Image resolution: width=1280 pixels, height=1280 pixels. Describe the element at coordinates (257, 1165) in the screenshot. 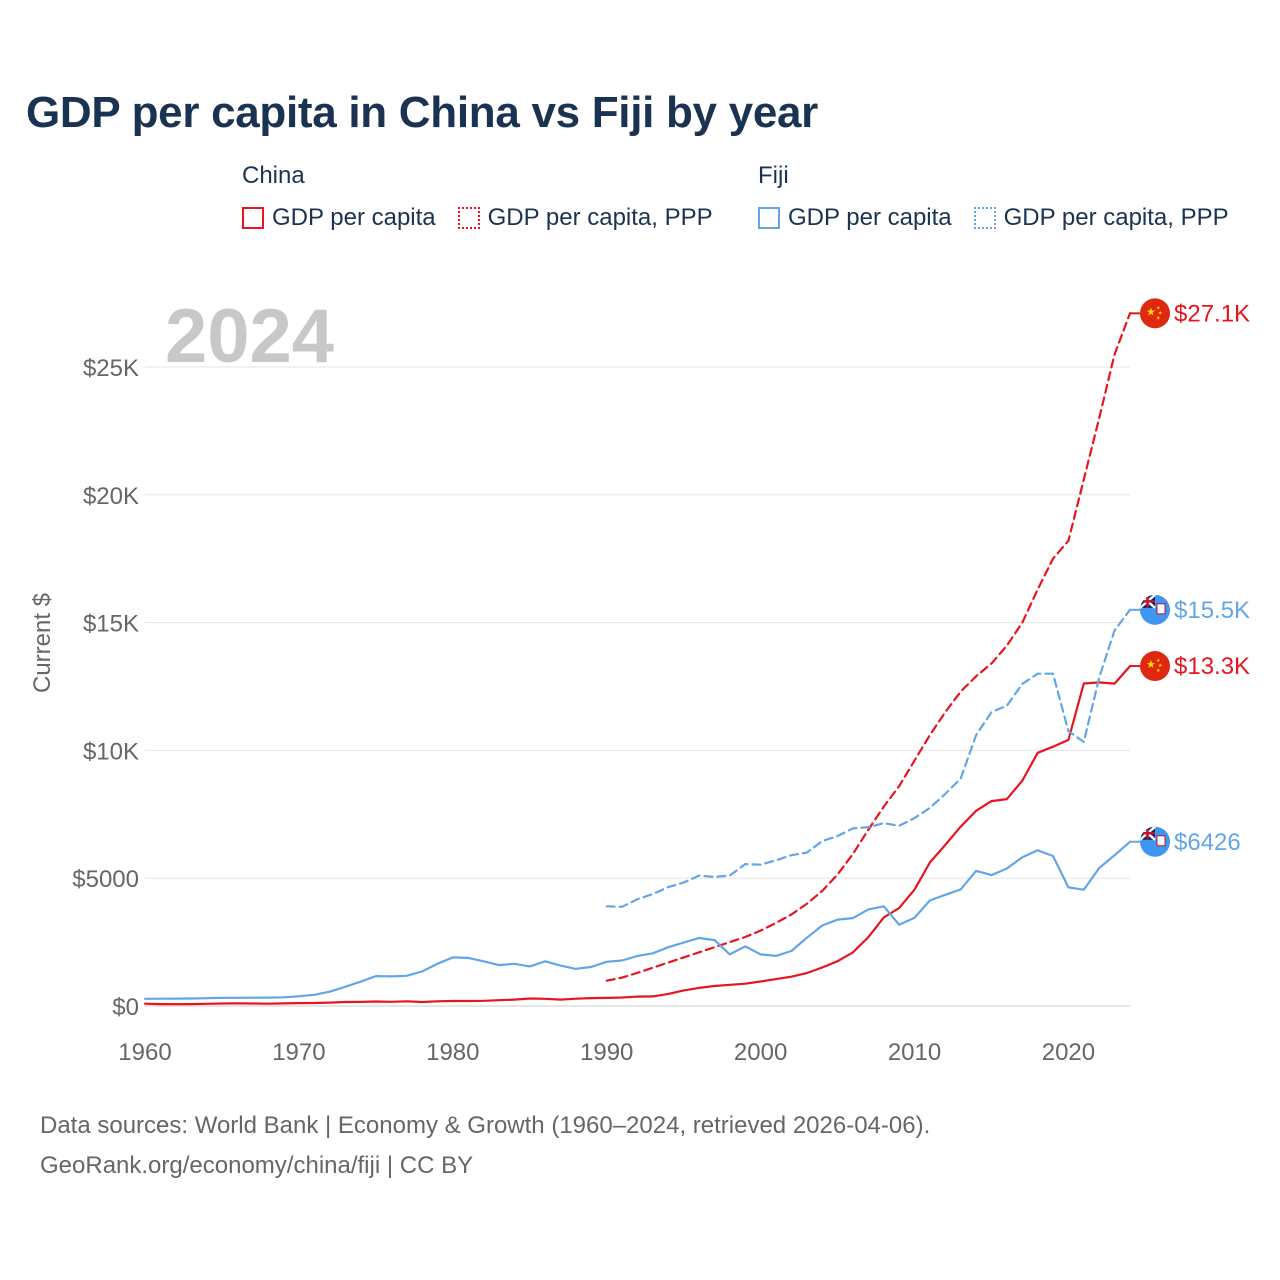

I see `source-link: GeoRank.org/economy/china/fiji | CC BY` at that location.